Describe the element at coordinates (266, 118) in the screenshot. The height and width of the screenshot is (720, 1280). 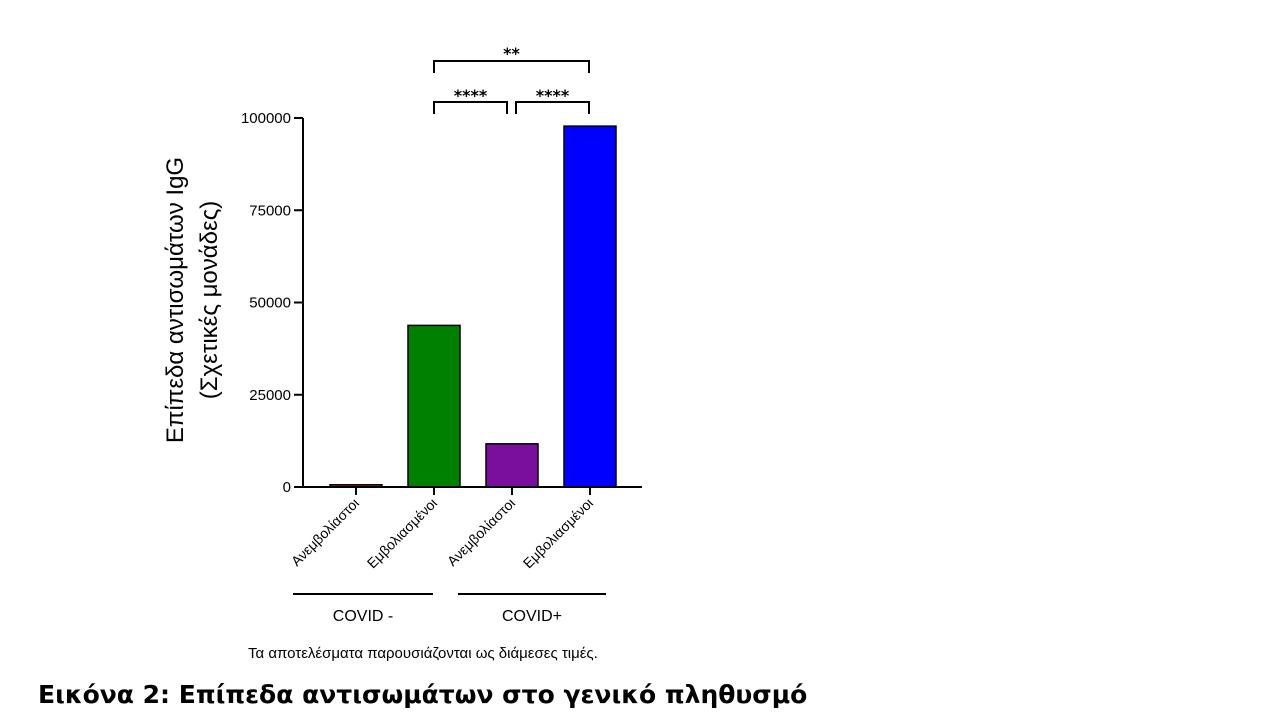
I see `y-tick-label: 100000` at that location.